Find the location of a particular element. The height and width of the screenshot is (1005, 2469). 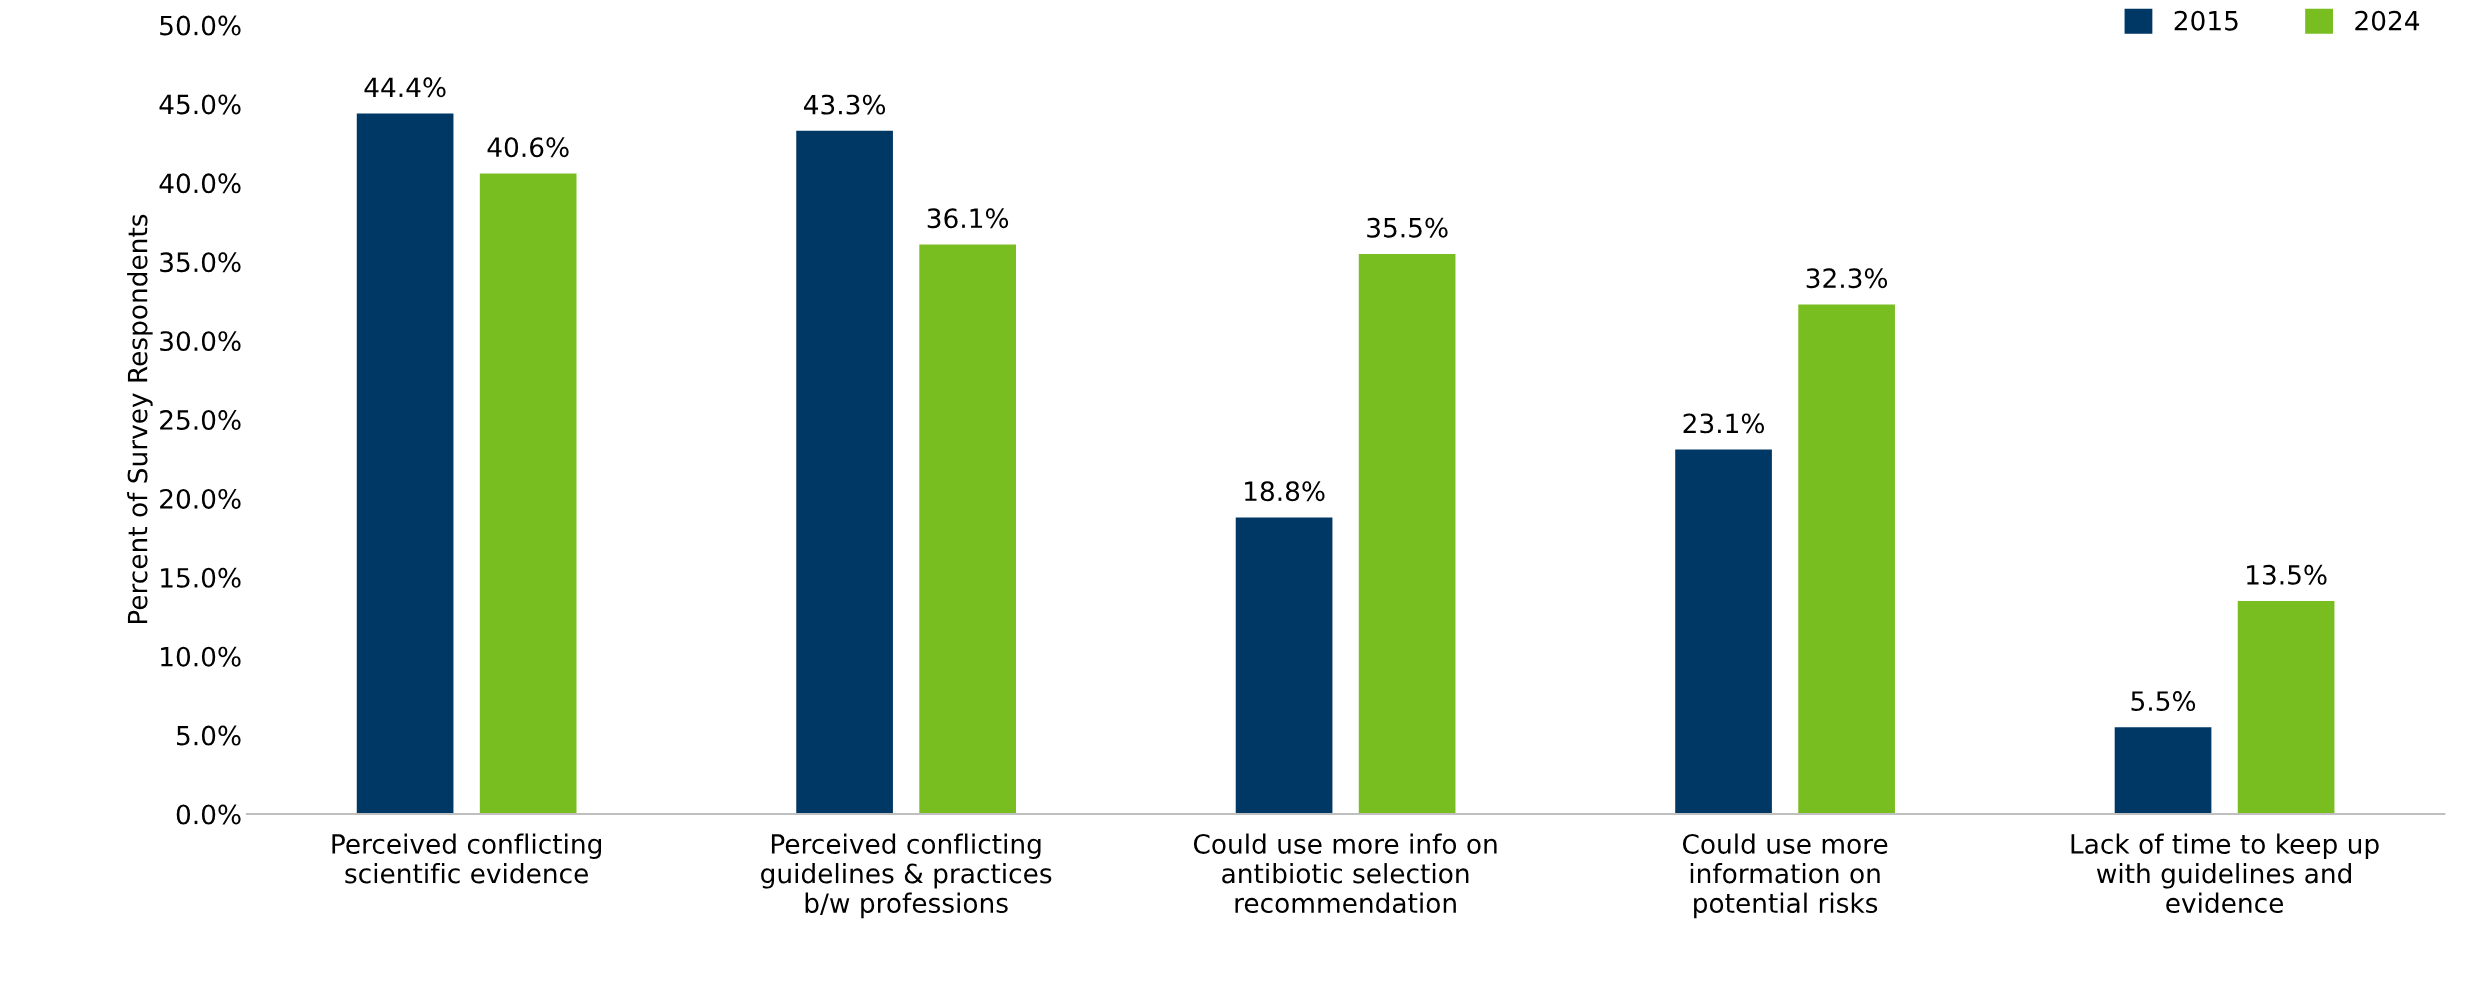

x-tick-label: Perceived conflicting guidelines & practices b/w professions is located at coordinates (906, 876).